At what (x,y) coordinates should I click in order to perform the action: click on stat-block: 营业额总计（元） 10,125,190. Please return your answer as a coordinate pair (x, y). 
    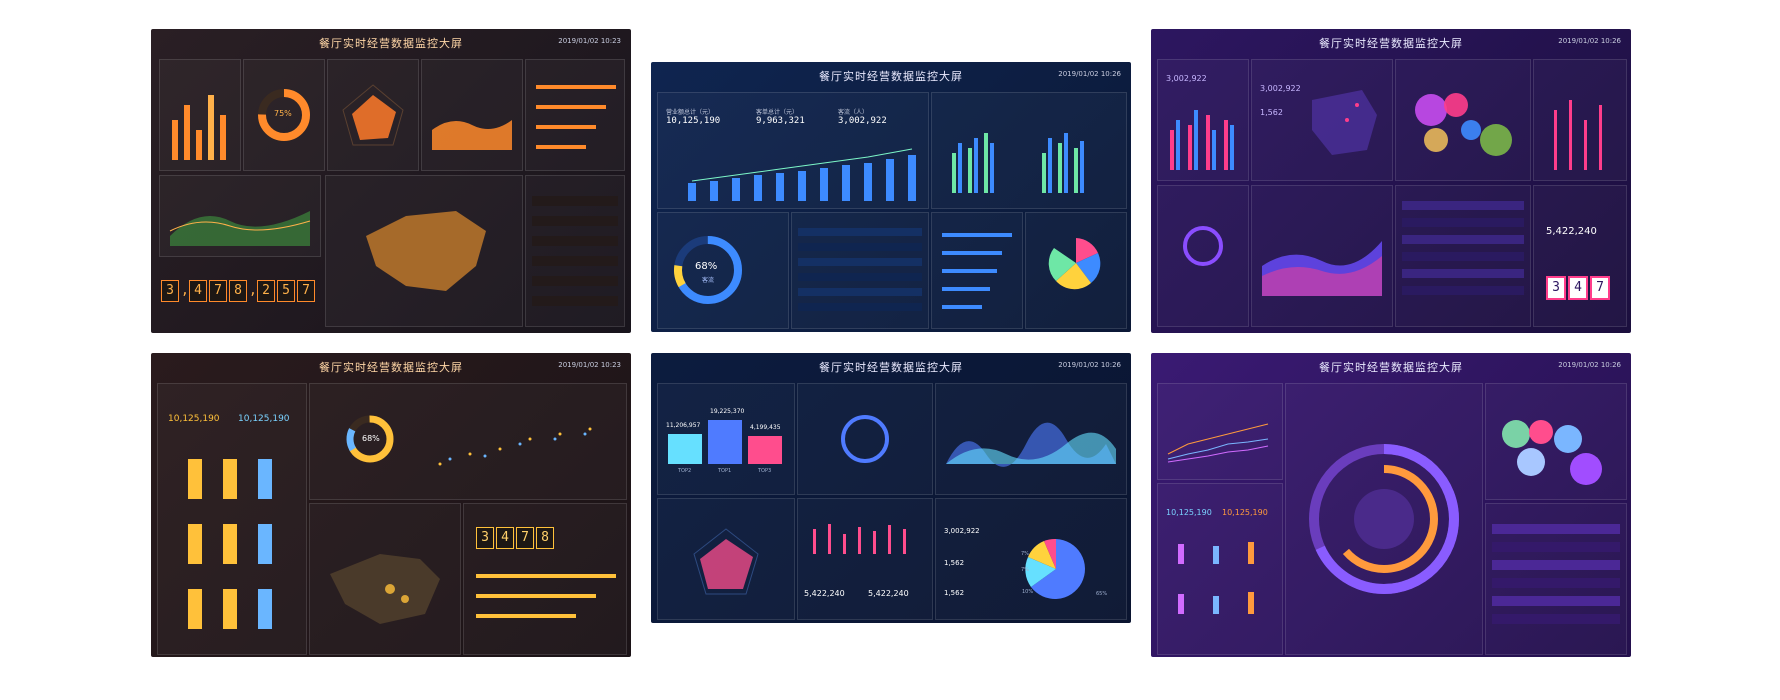
    Looking at the image, I should click on (693, 116).